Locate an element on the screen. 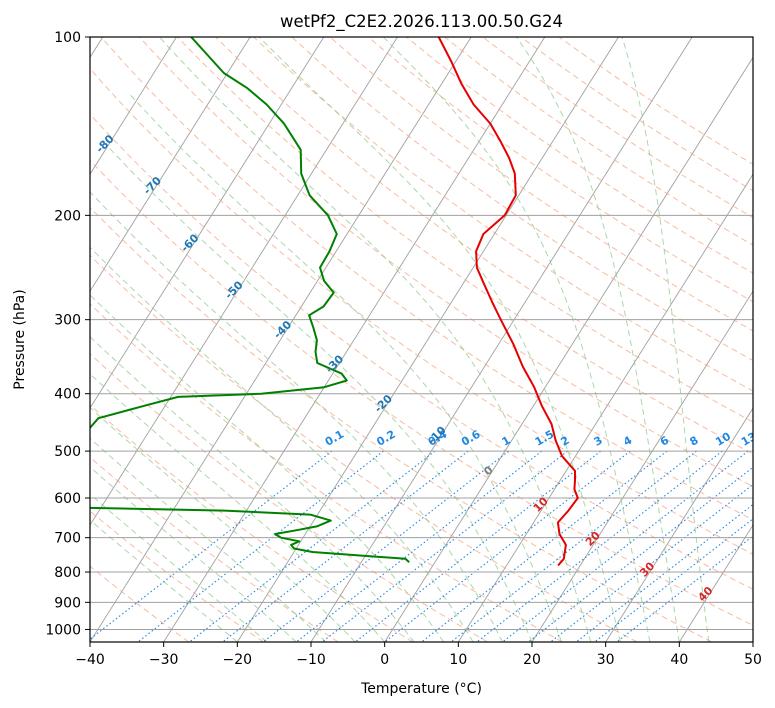 This screenshot has height=708, width=775. x-tick-label: 20 is located at coordinates (532, 660).